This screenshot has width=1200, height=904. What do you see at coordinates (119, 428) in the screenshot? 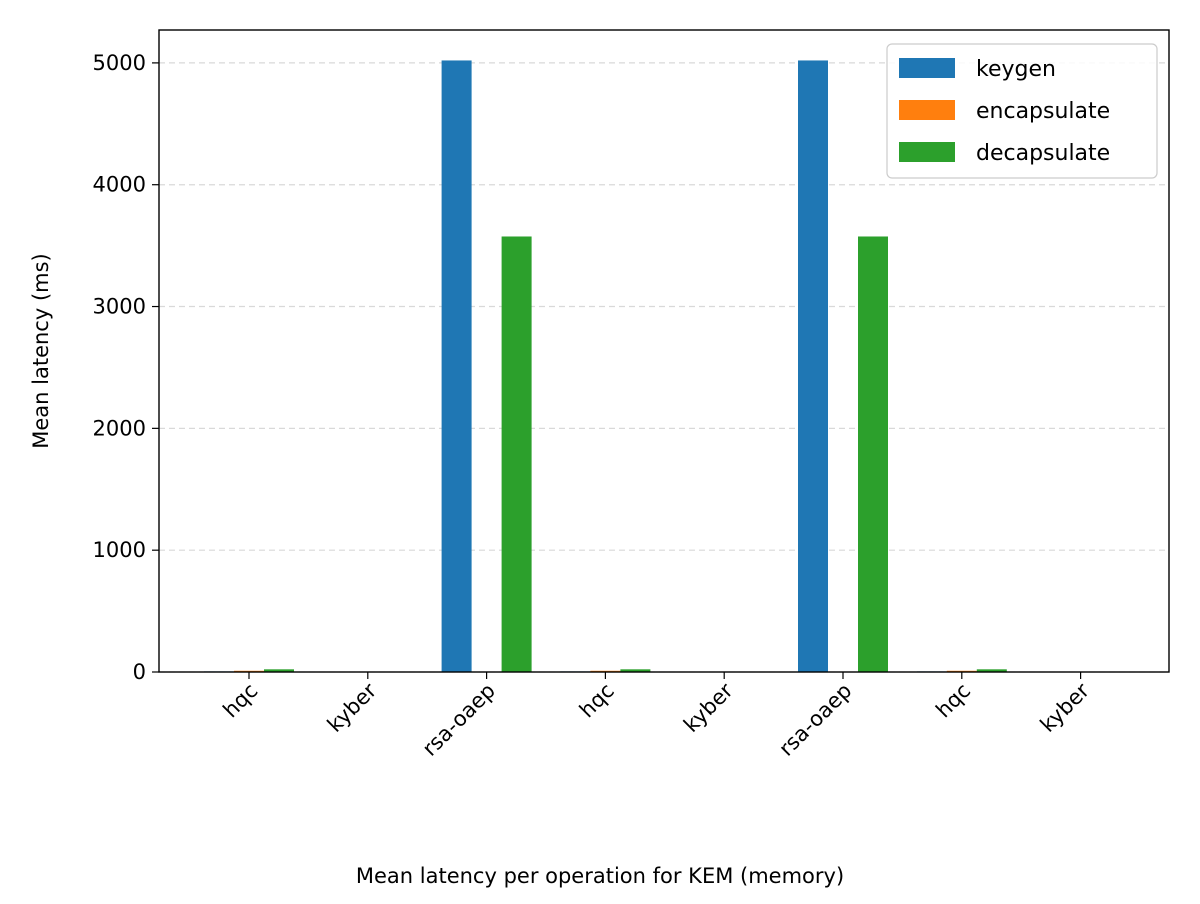
I see `y-tick-label: 2000` at bounding box center [119, 428].